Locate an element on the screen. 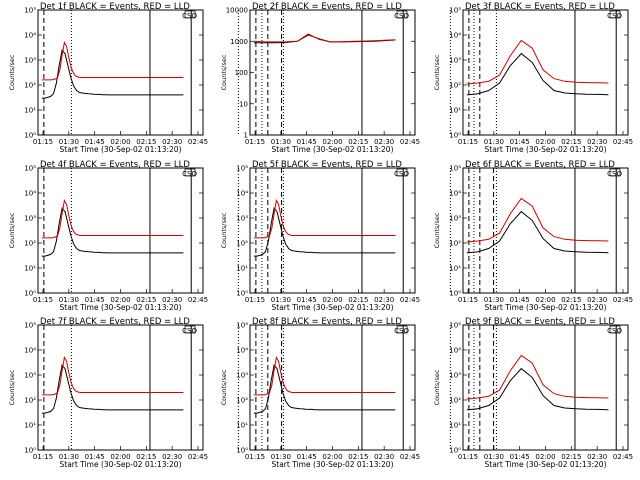  y-tick-label: 1000 is located at coordinates (239, 42).